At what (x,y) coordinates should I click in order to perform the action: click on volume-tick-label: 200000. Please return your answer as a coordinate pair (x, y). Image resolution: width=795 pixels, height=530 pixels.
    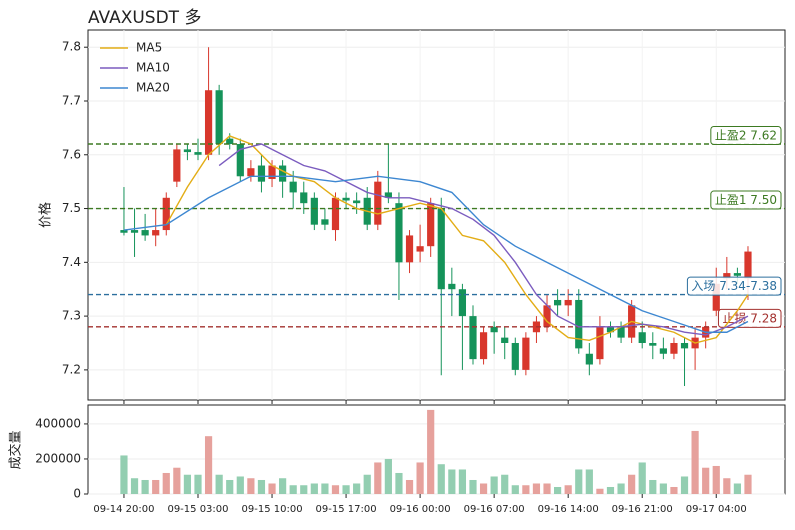
    Looking at the image, I should click on (58, 458).